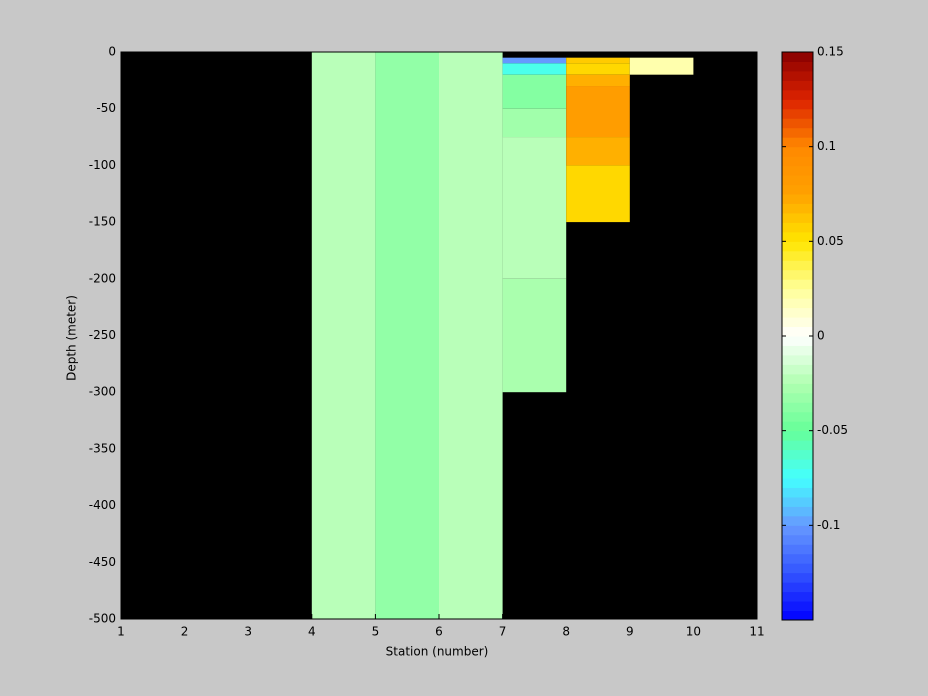  What do you see at coordinates (102, 335) in the screenshot?
I see `y-tick-label: -250` at bounding box center [102, 335].